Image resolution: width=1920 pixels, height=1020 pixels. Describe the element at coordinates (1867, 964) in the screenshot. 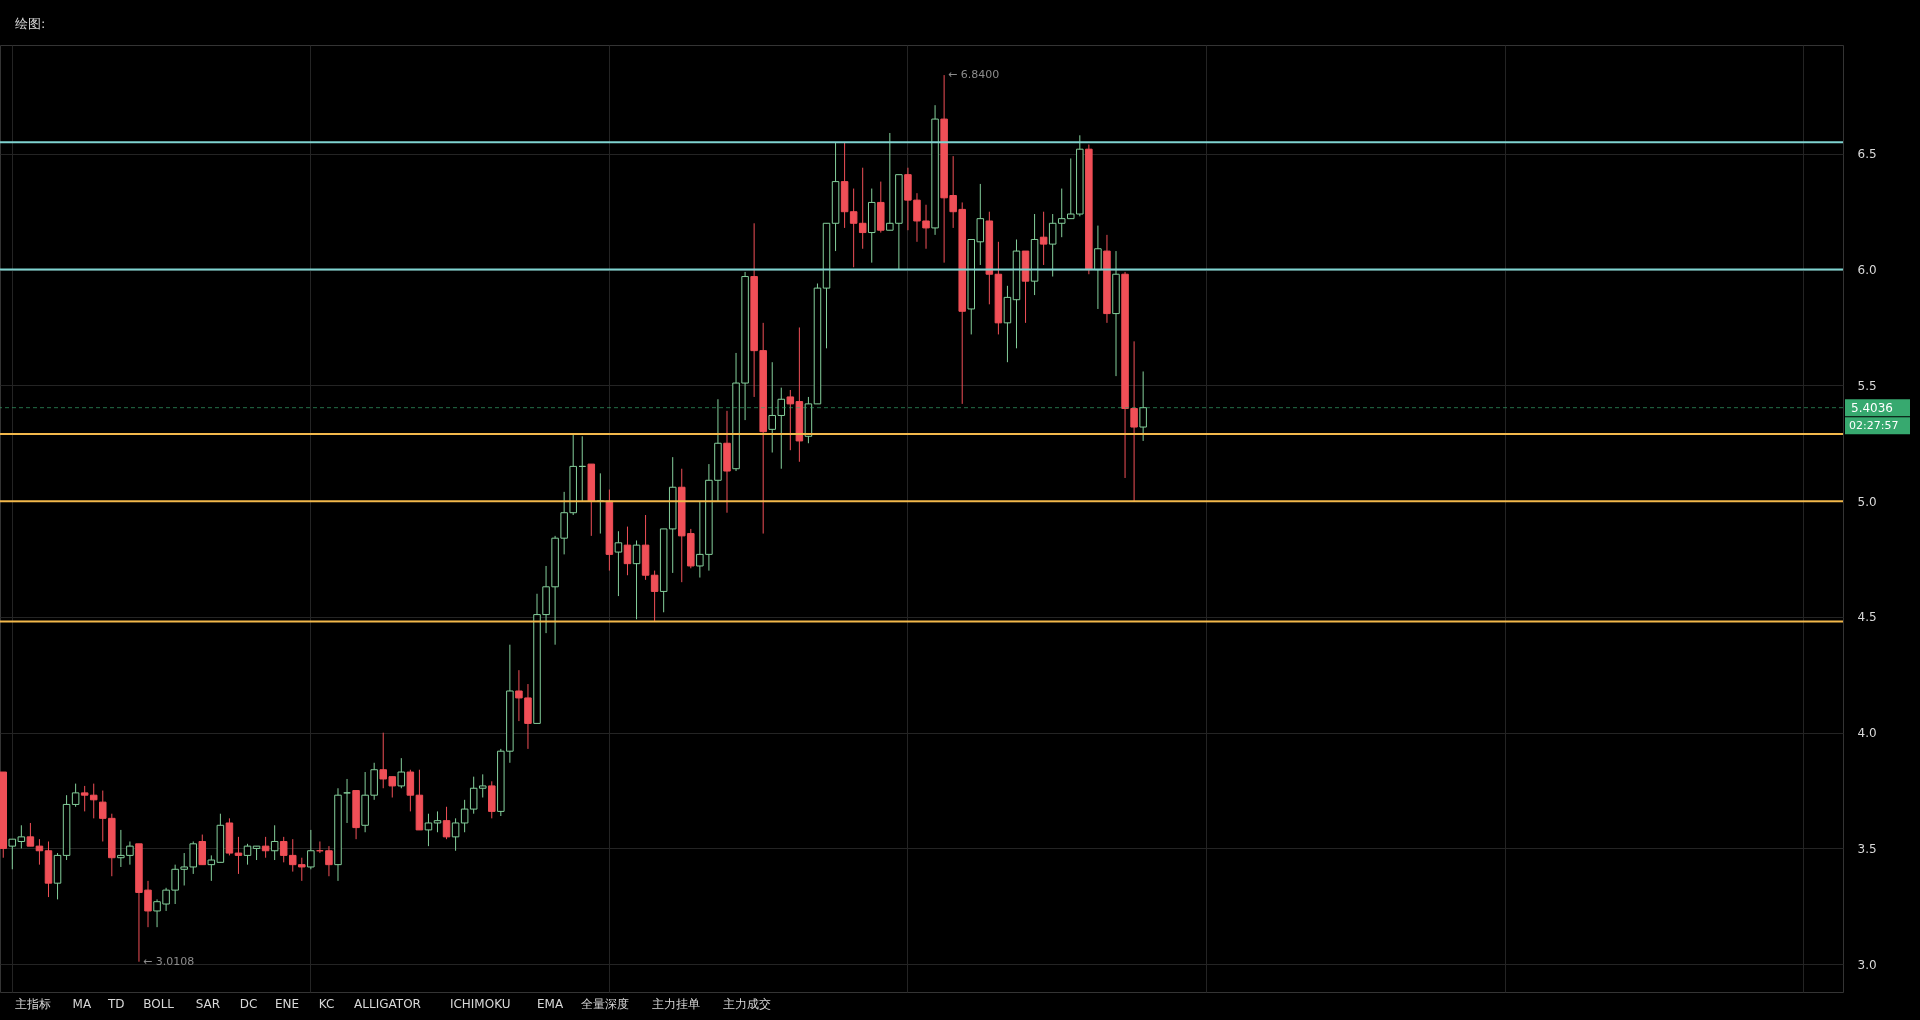

I see `y-tick-label: 3.0` at that location.